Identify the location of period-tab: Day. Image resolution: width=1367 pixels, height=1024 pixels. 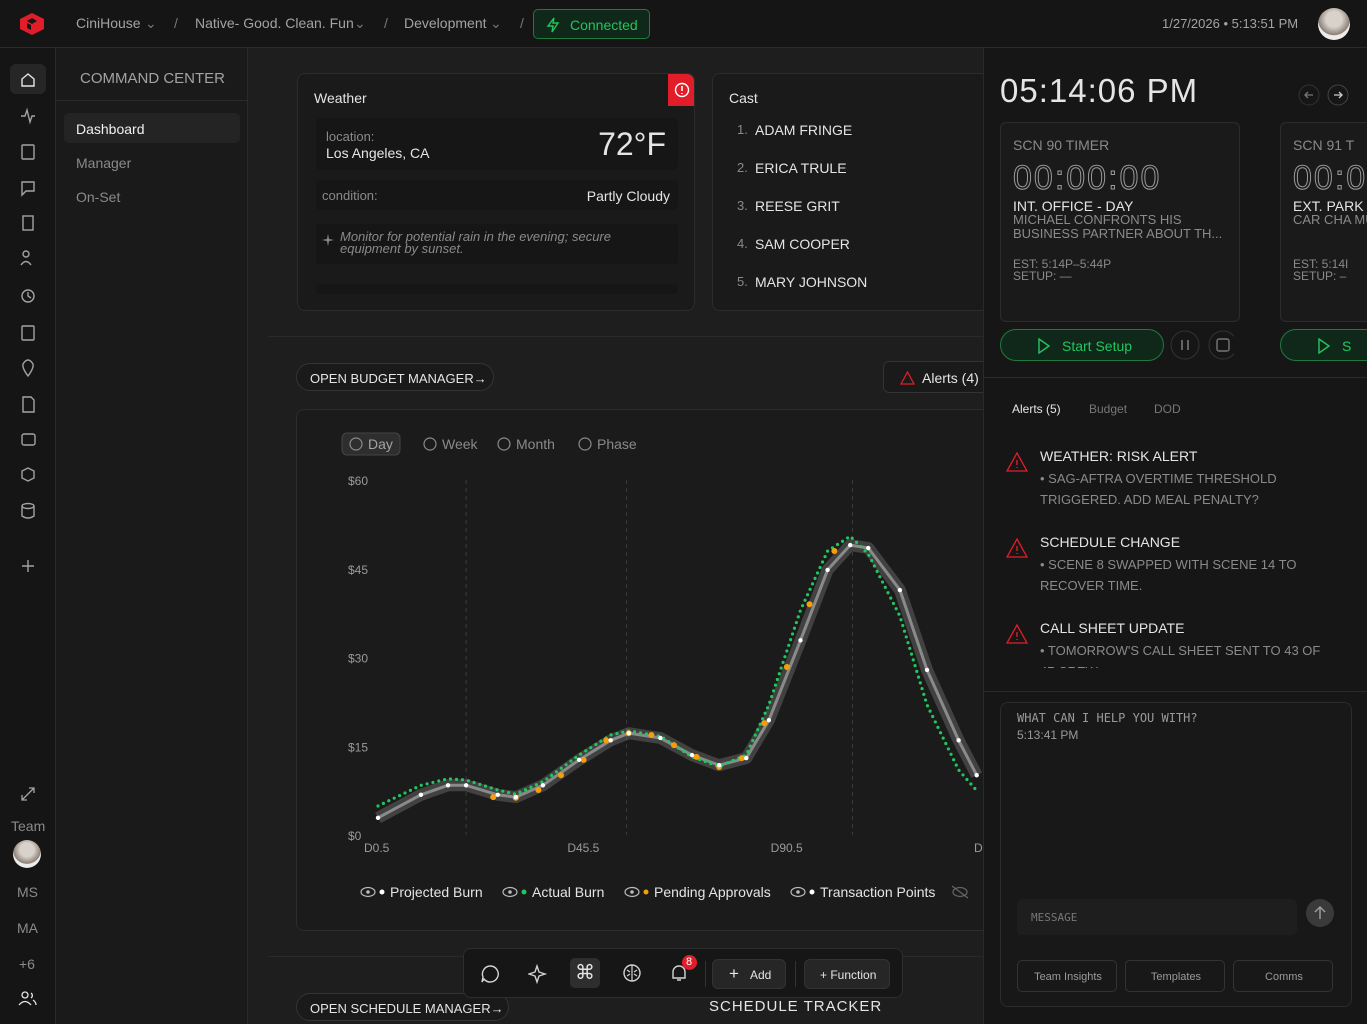
(380, 444).